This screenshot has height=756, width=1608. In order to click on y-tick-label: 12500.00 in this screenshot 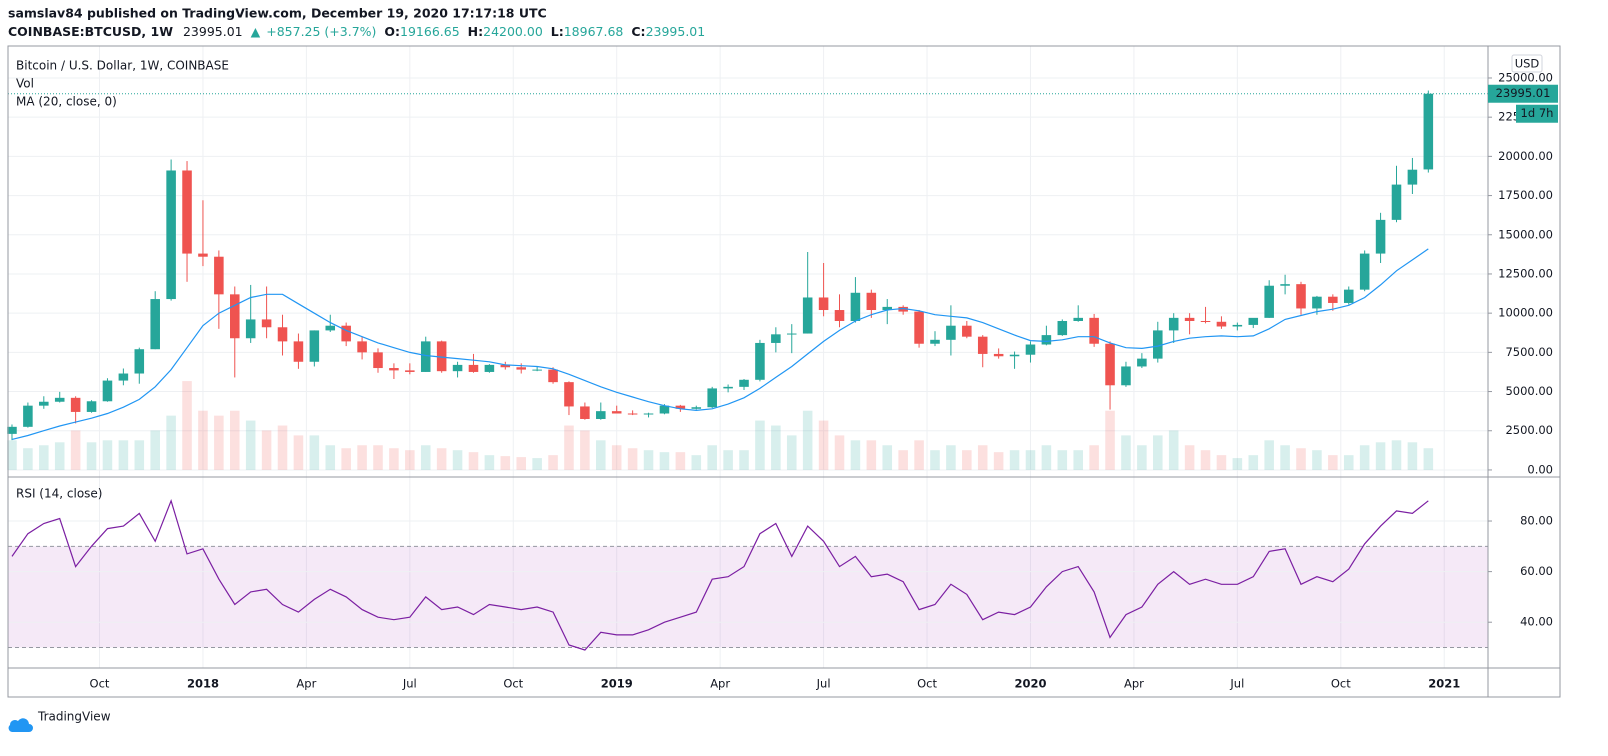, I will do `click(1525, 273)`.